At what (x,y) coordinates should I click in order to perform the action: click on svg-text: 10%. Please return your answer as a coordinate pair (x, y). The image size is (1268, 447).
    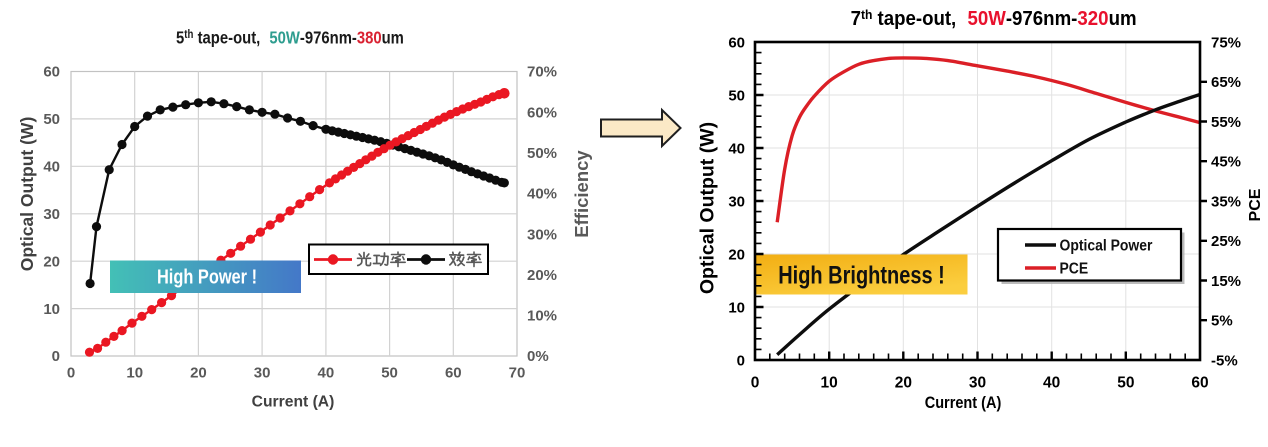
    Looking at the image, I should click on (542, 316).